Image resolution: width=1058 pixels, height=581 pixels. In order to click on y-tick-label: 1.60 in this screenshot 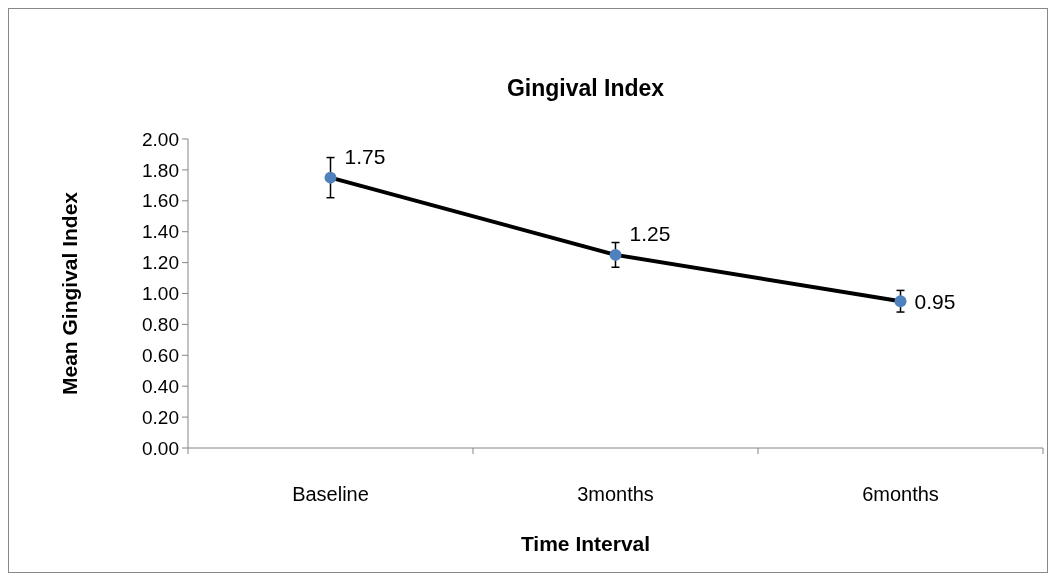, I will do `click(160, 201)`.